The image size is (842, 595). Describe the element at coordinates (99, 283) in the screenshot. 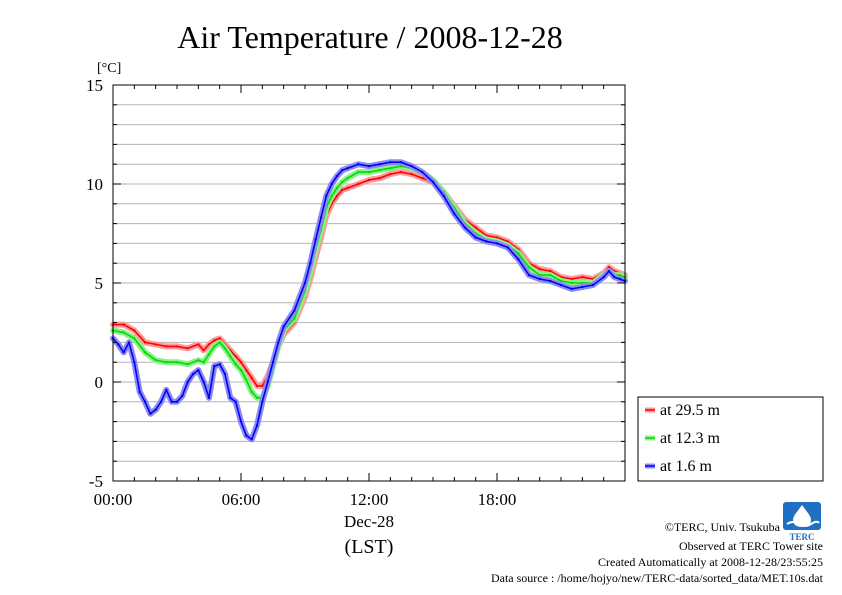

I see `y-tick-label: 5` at that location.